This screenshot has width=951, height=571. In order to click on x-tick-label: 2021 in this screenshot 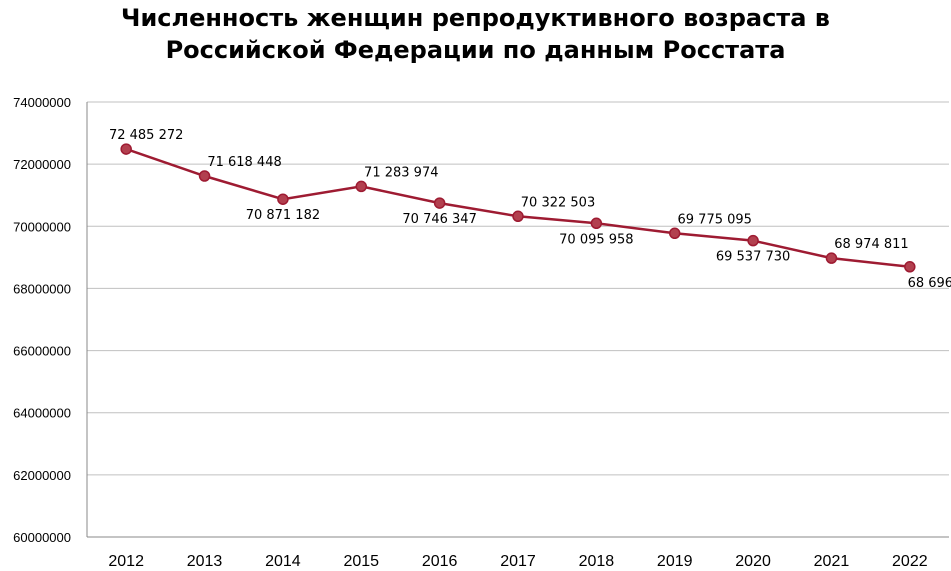, I will do `click(832, 561)`.